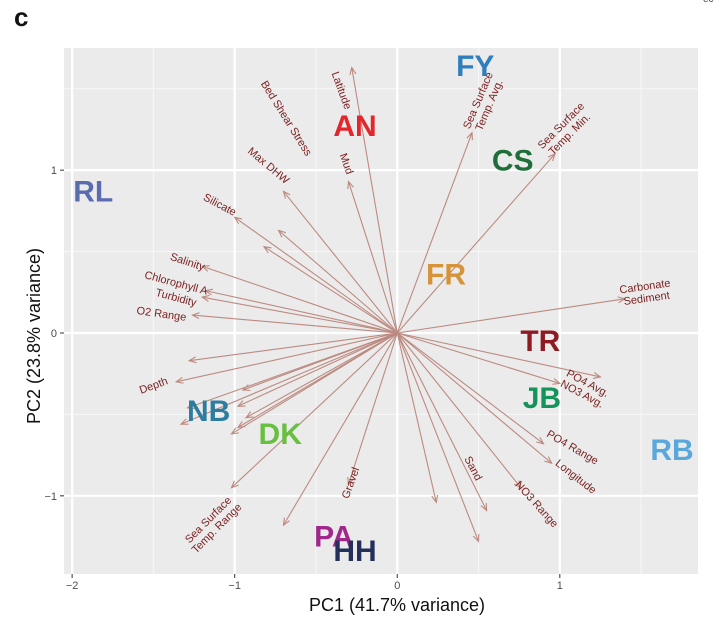  What do you see at coordinates (708, 2) in the screenshot?
I see `corner-text: ec` at bounding box center [708, 2].